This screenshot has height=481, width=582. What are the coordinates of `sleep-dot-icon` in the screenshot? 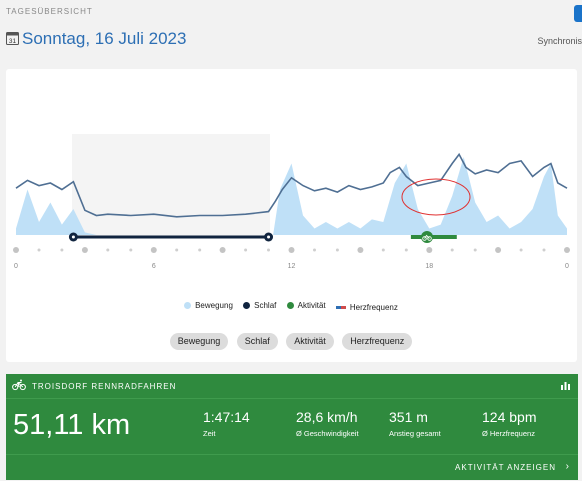 It's located at (247, 305).